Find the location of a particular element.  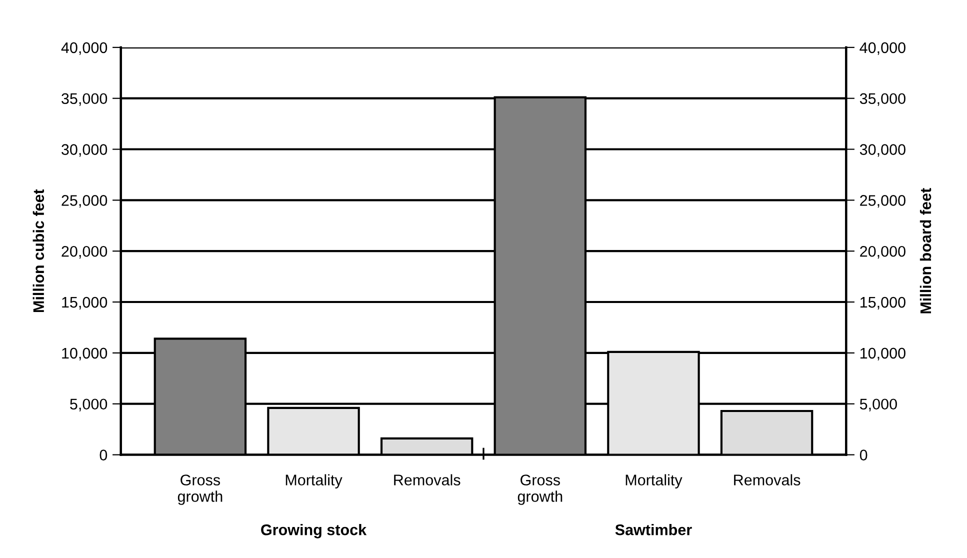

y2-axis-title: Million board feet is located at coordinates (926, 251).